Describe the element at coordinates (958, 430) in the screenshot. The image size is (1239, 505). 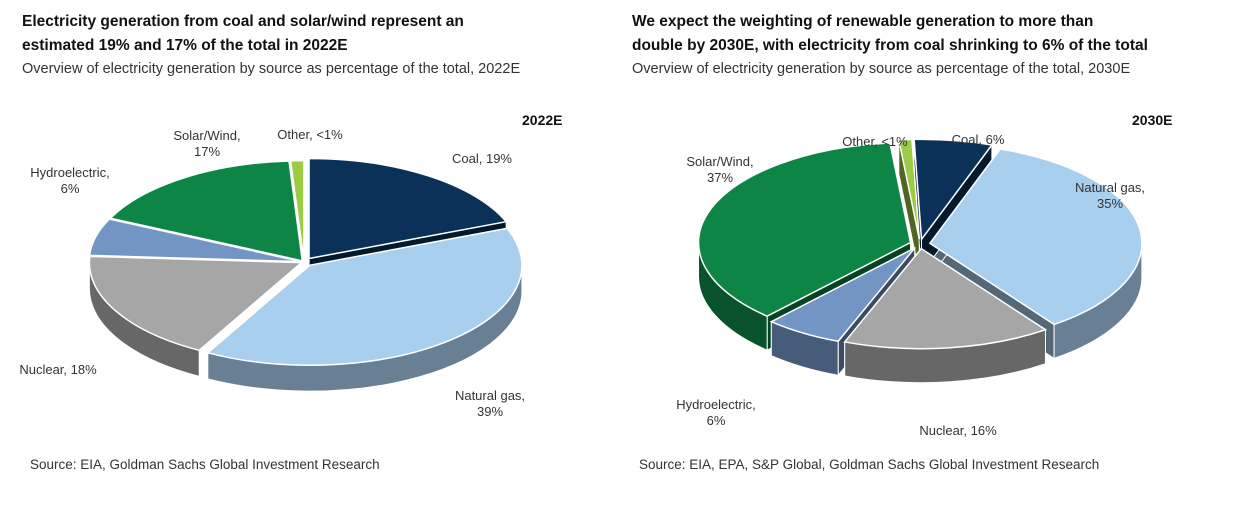
I see `slice-label-nuclear: Nuclear, 16%` at that location.